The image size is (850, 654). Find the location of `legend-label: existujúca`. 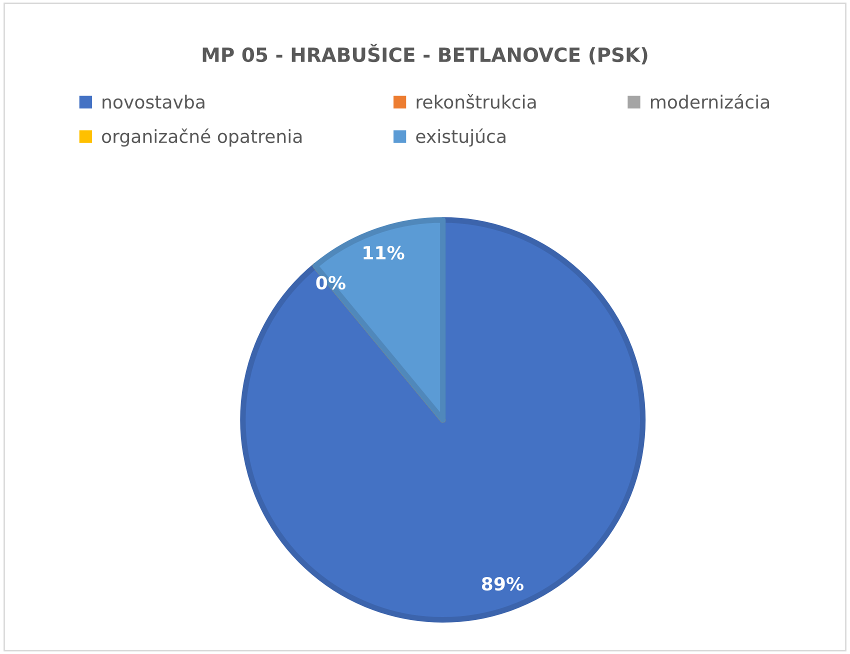

legend-label: existujúca is located at coordinates (461, 137).